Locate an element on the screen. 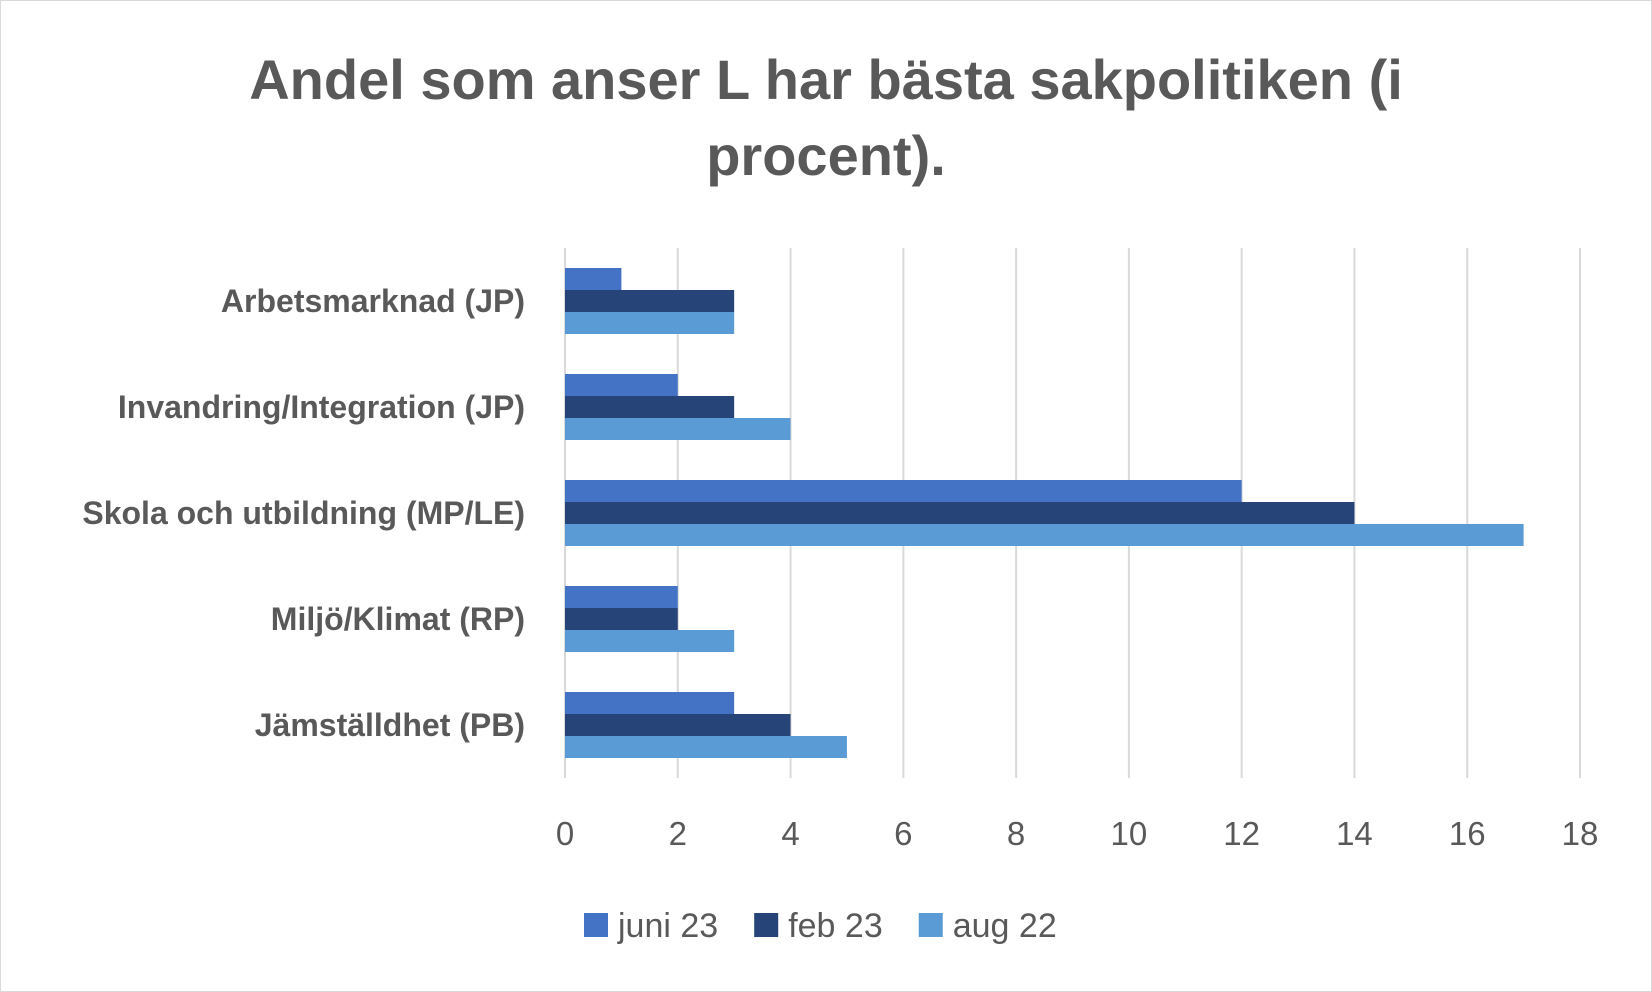 Image resolution: width=1652 pixels, height=992 pixels. chart-title-line-2: procent). is located at coordinates (826, 155).